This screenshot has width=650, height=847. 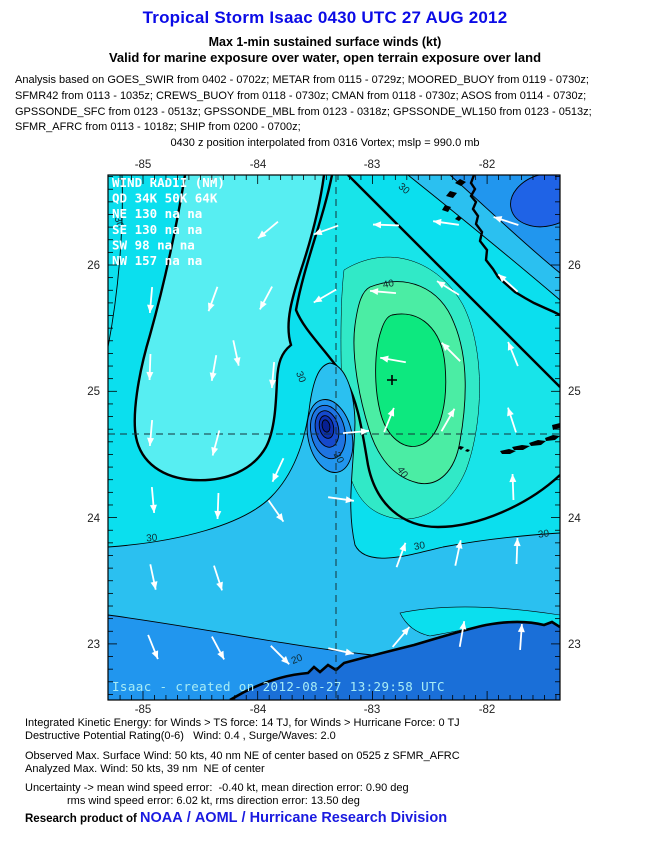 What do you see at coordinates (243, 818) in the screenshot?
I see `credit-sep-2: /` at bounding box center [243, 818].